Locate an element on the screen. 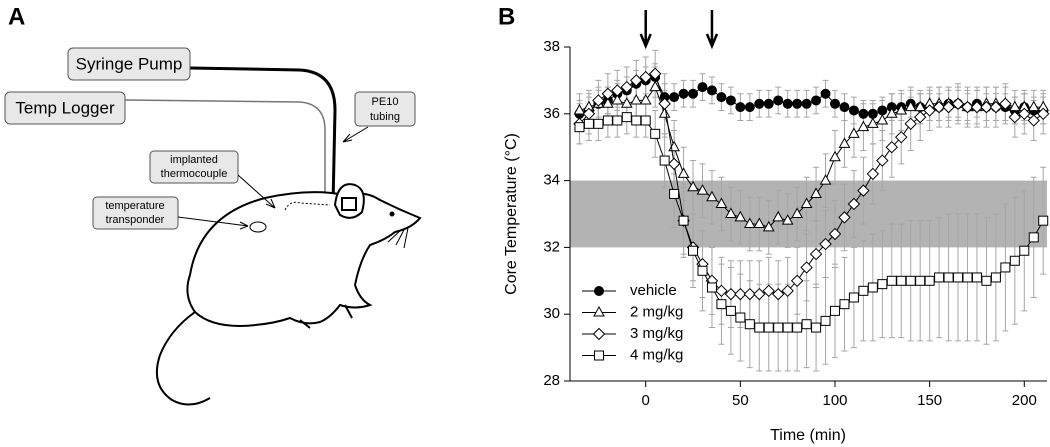 The height and width of the screenshot is (447, 1050). x-tick-label: 100 is located at coordinates (834, 400).